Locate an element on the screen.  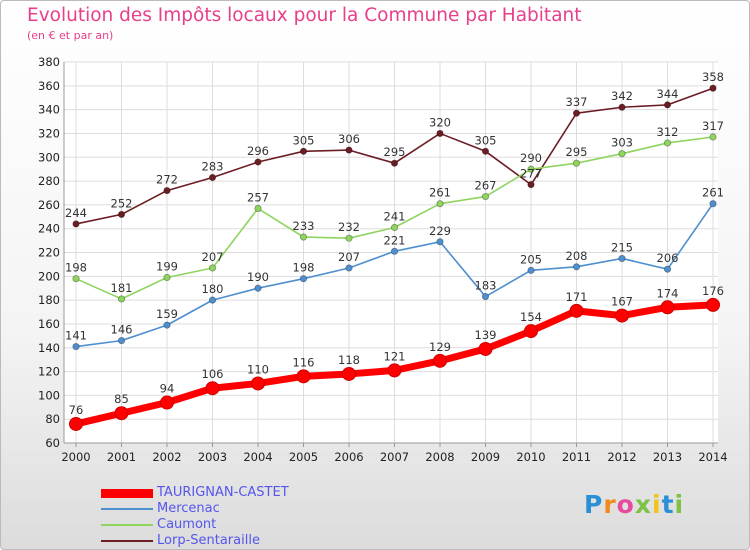
data-label-caumont: 290 is located at coordinates (531, 158).